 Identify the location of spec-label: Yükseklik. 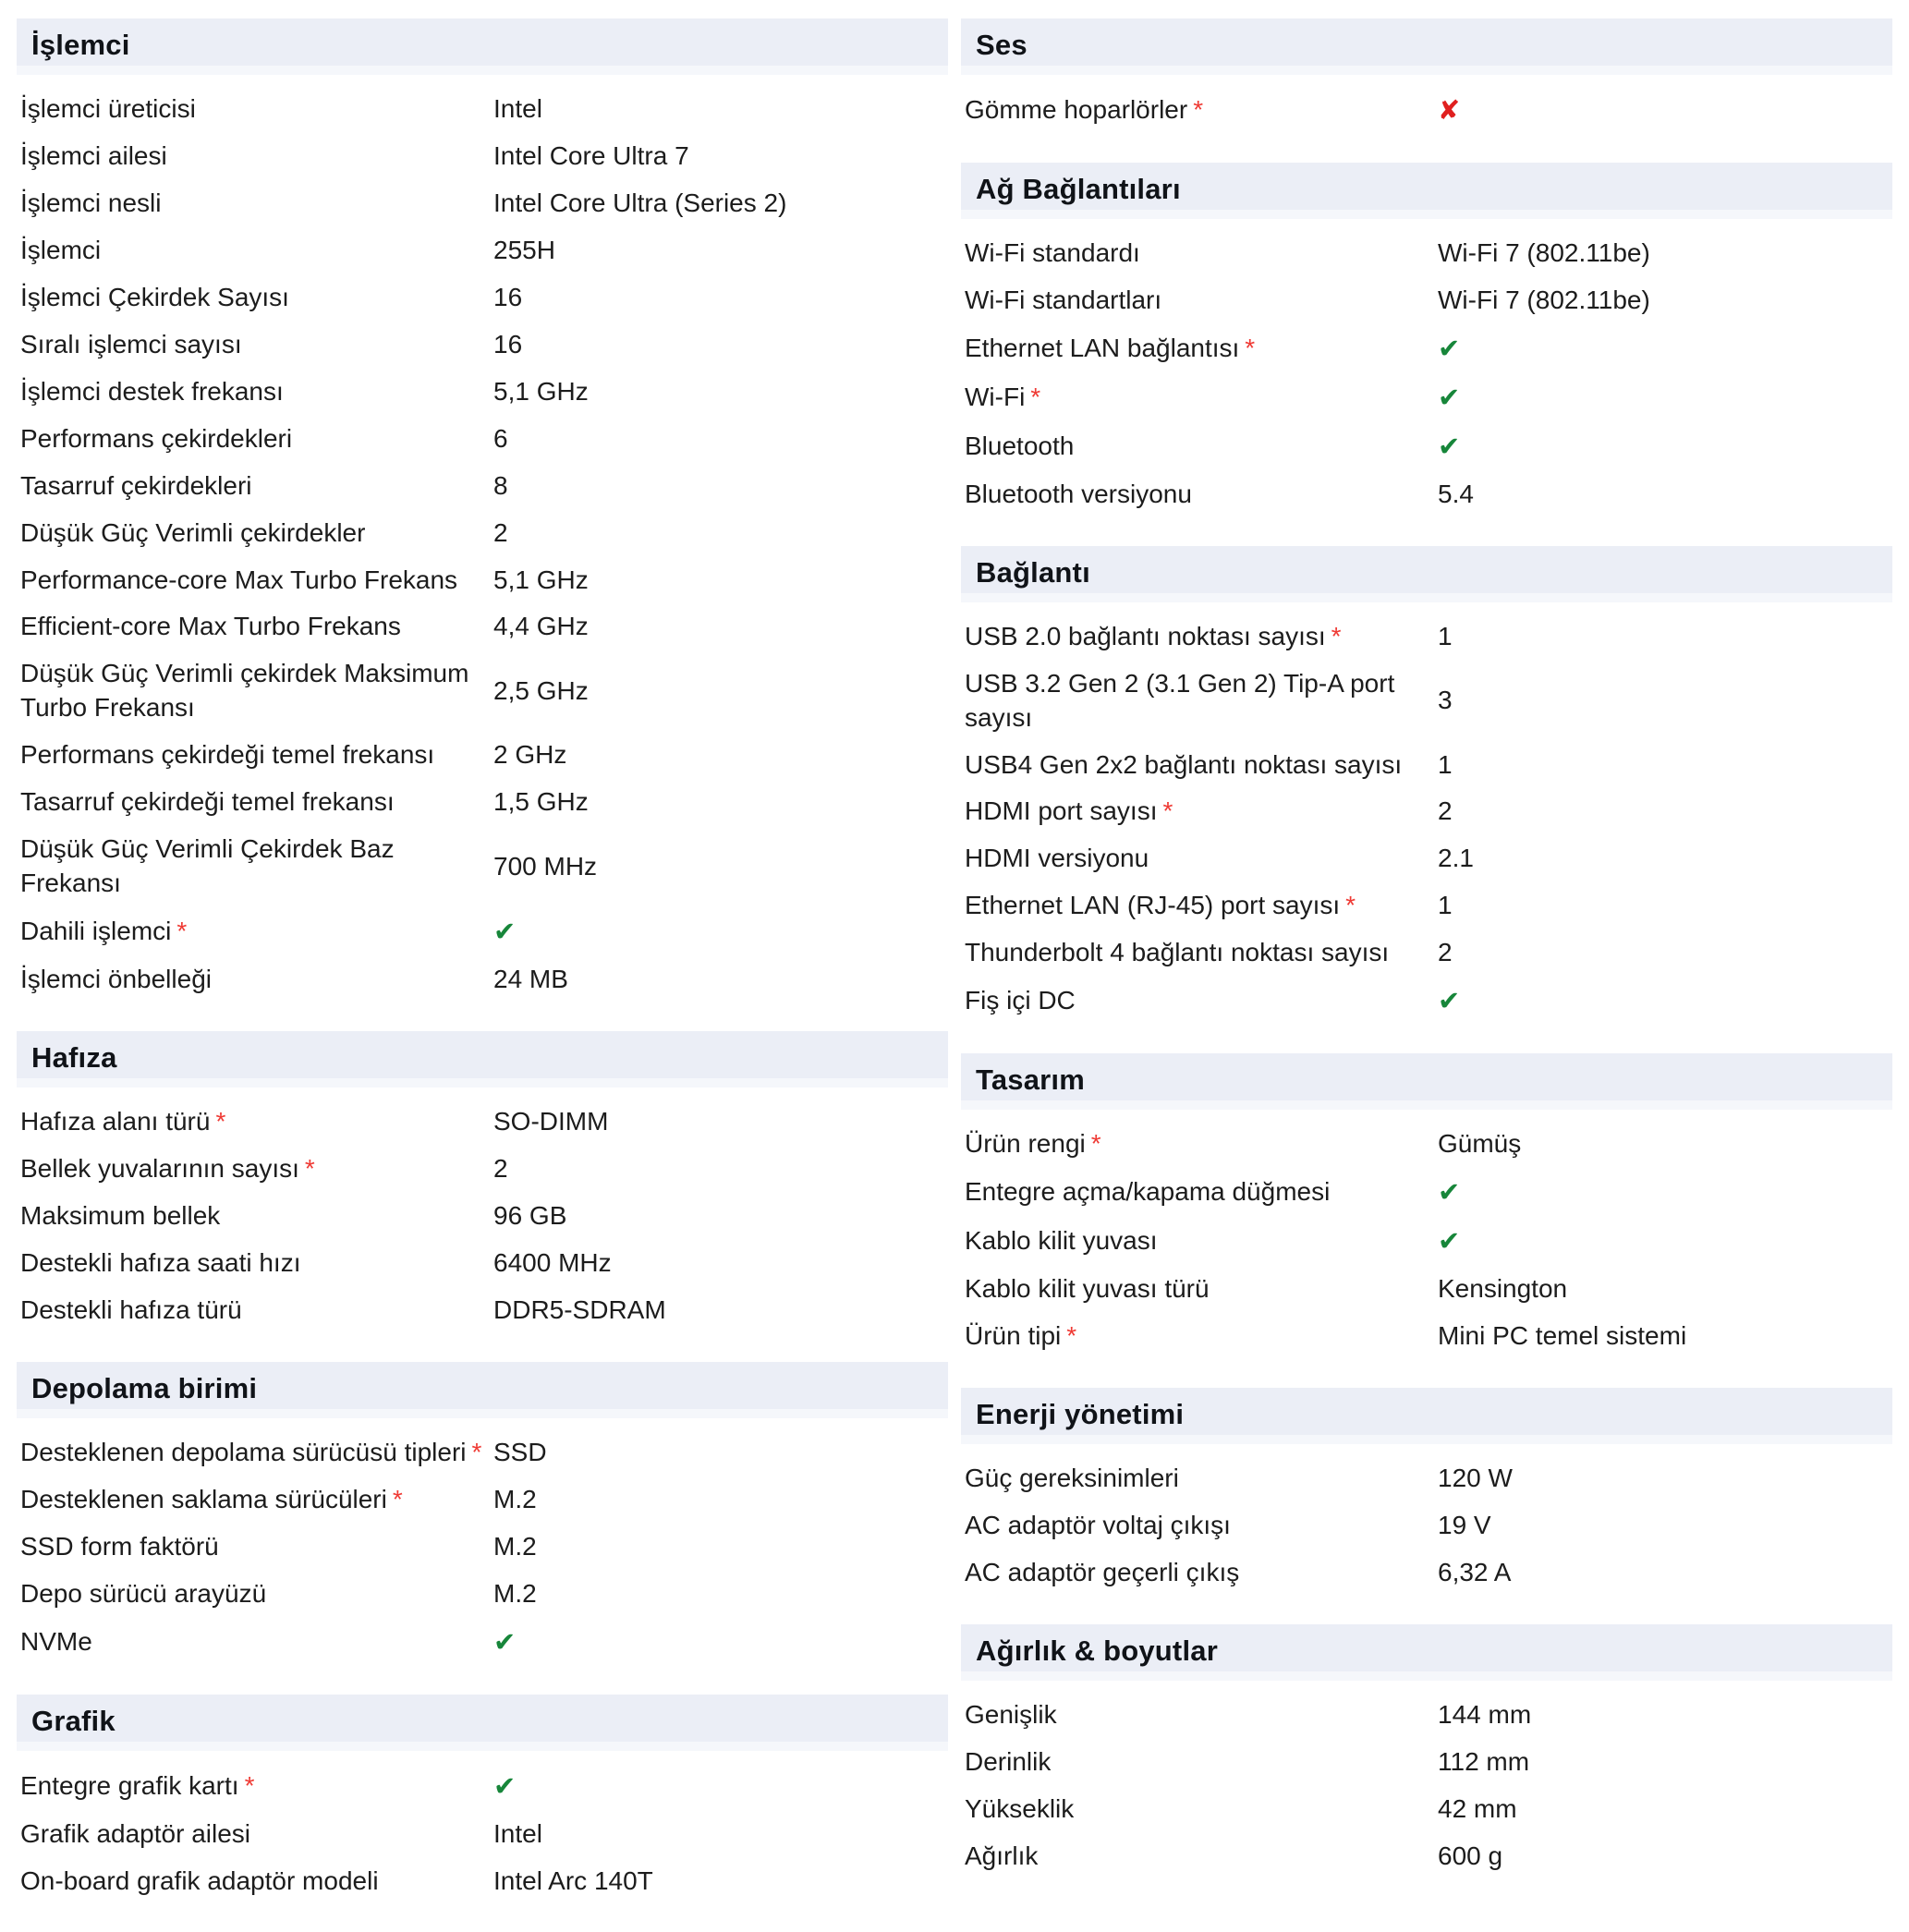
(1020, 1808).